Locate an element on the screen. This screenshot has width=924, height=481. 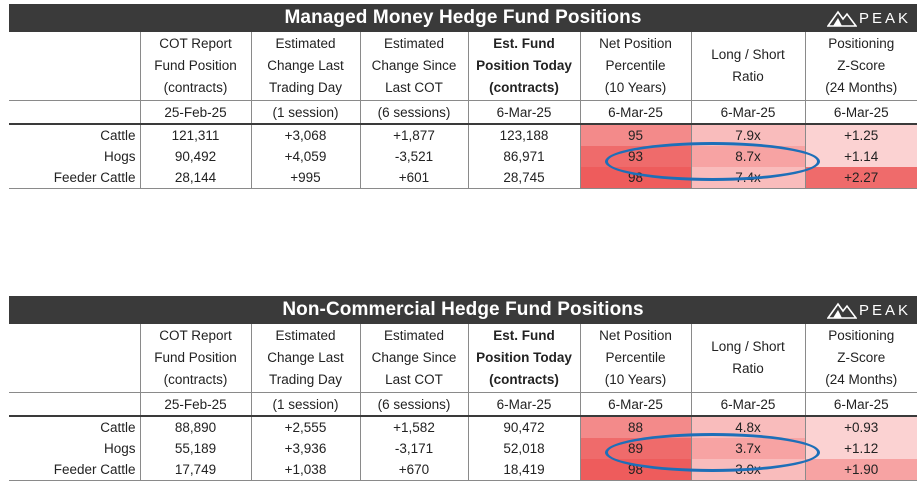
percentile-cell: 89 is located at coordinates (635, 448).